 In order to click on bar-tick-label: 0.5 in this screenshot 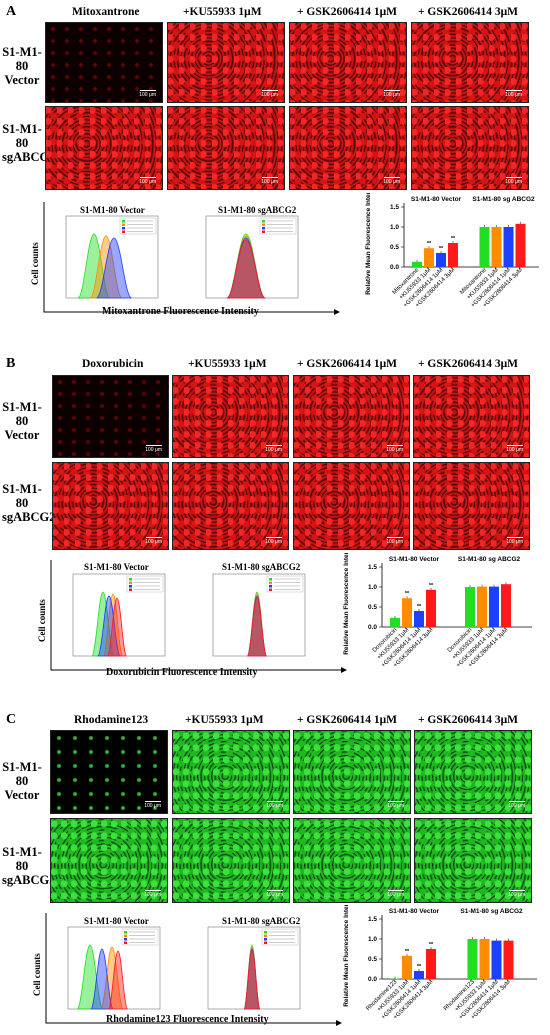, I will do `click(372, 607)`.